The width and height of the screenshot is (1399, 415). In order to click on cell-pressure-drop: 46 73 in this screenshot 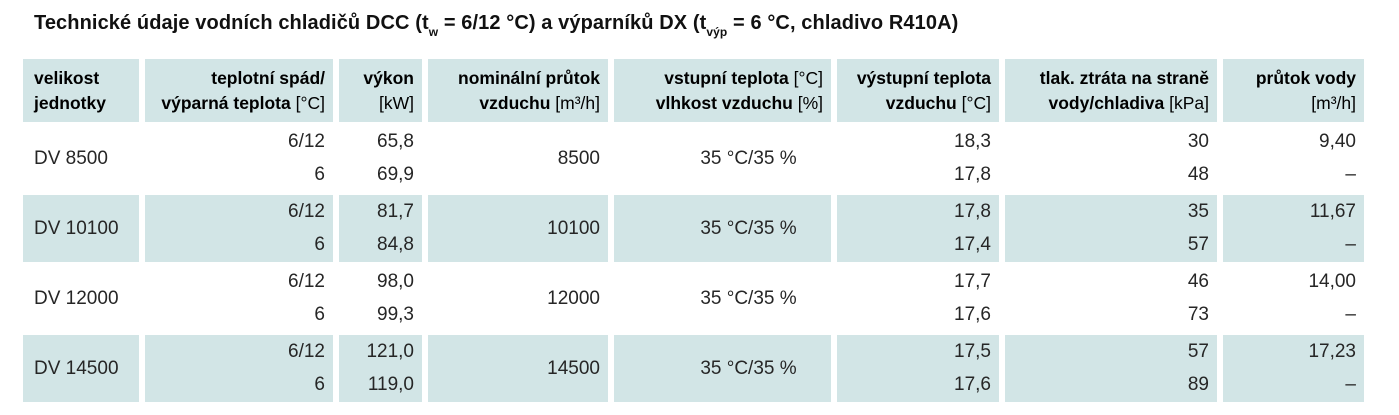, I will do `click(1198, 298)`.